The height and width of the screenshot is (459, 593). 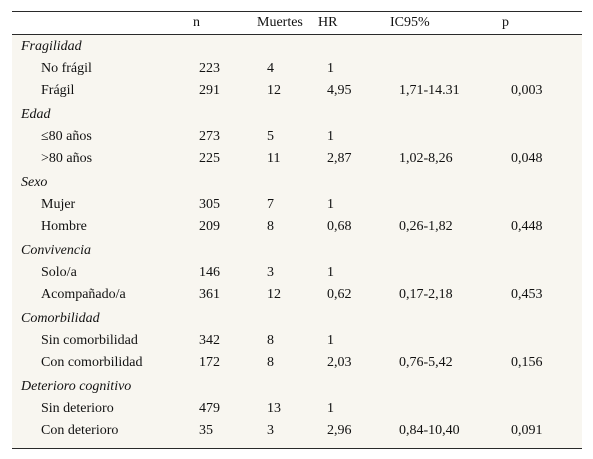 What do you see at coordinates (76, 386) in the screenshot?
I see `group-title: Deterioro cognitivo` at bounding box center [76, 386].